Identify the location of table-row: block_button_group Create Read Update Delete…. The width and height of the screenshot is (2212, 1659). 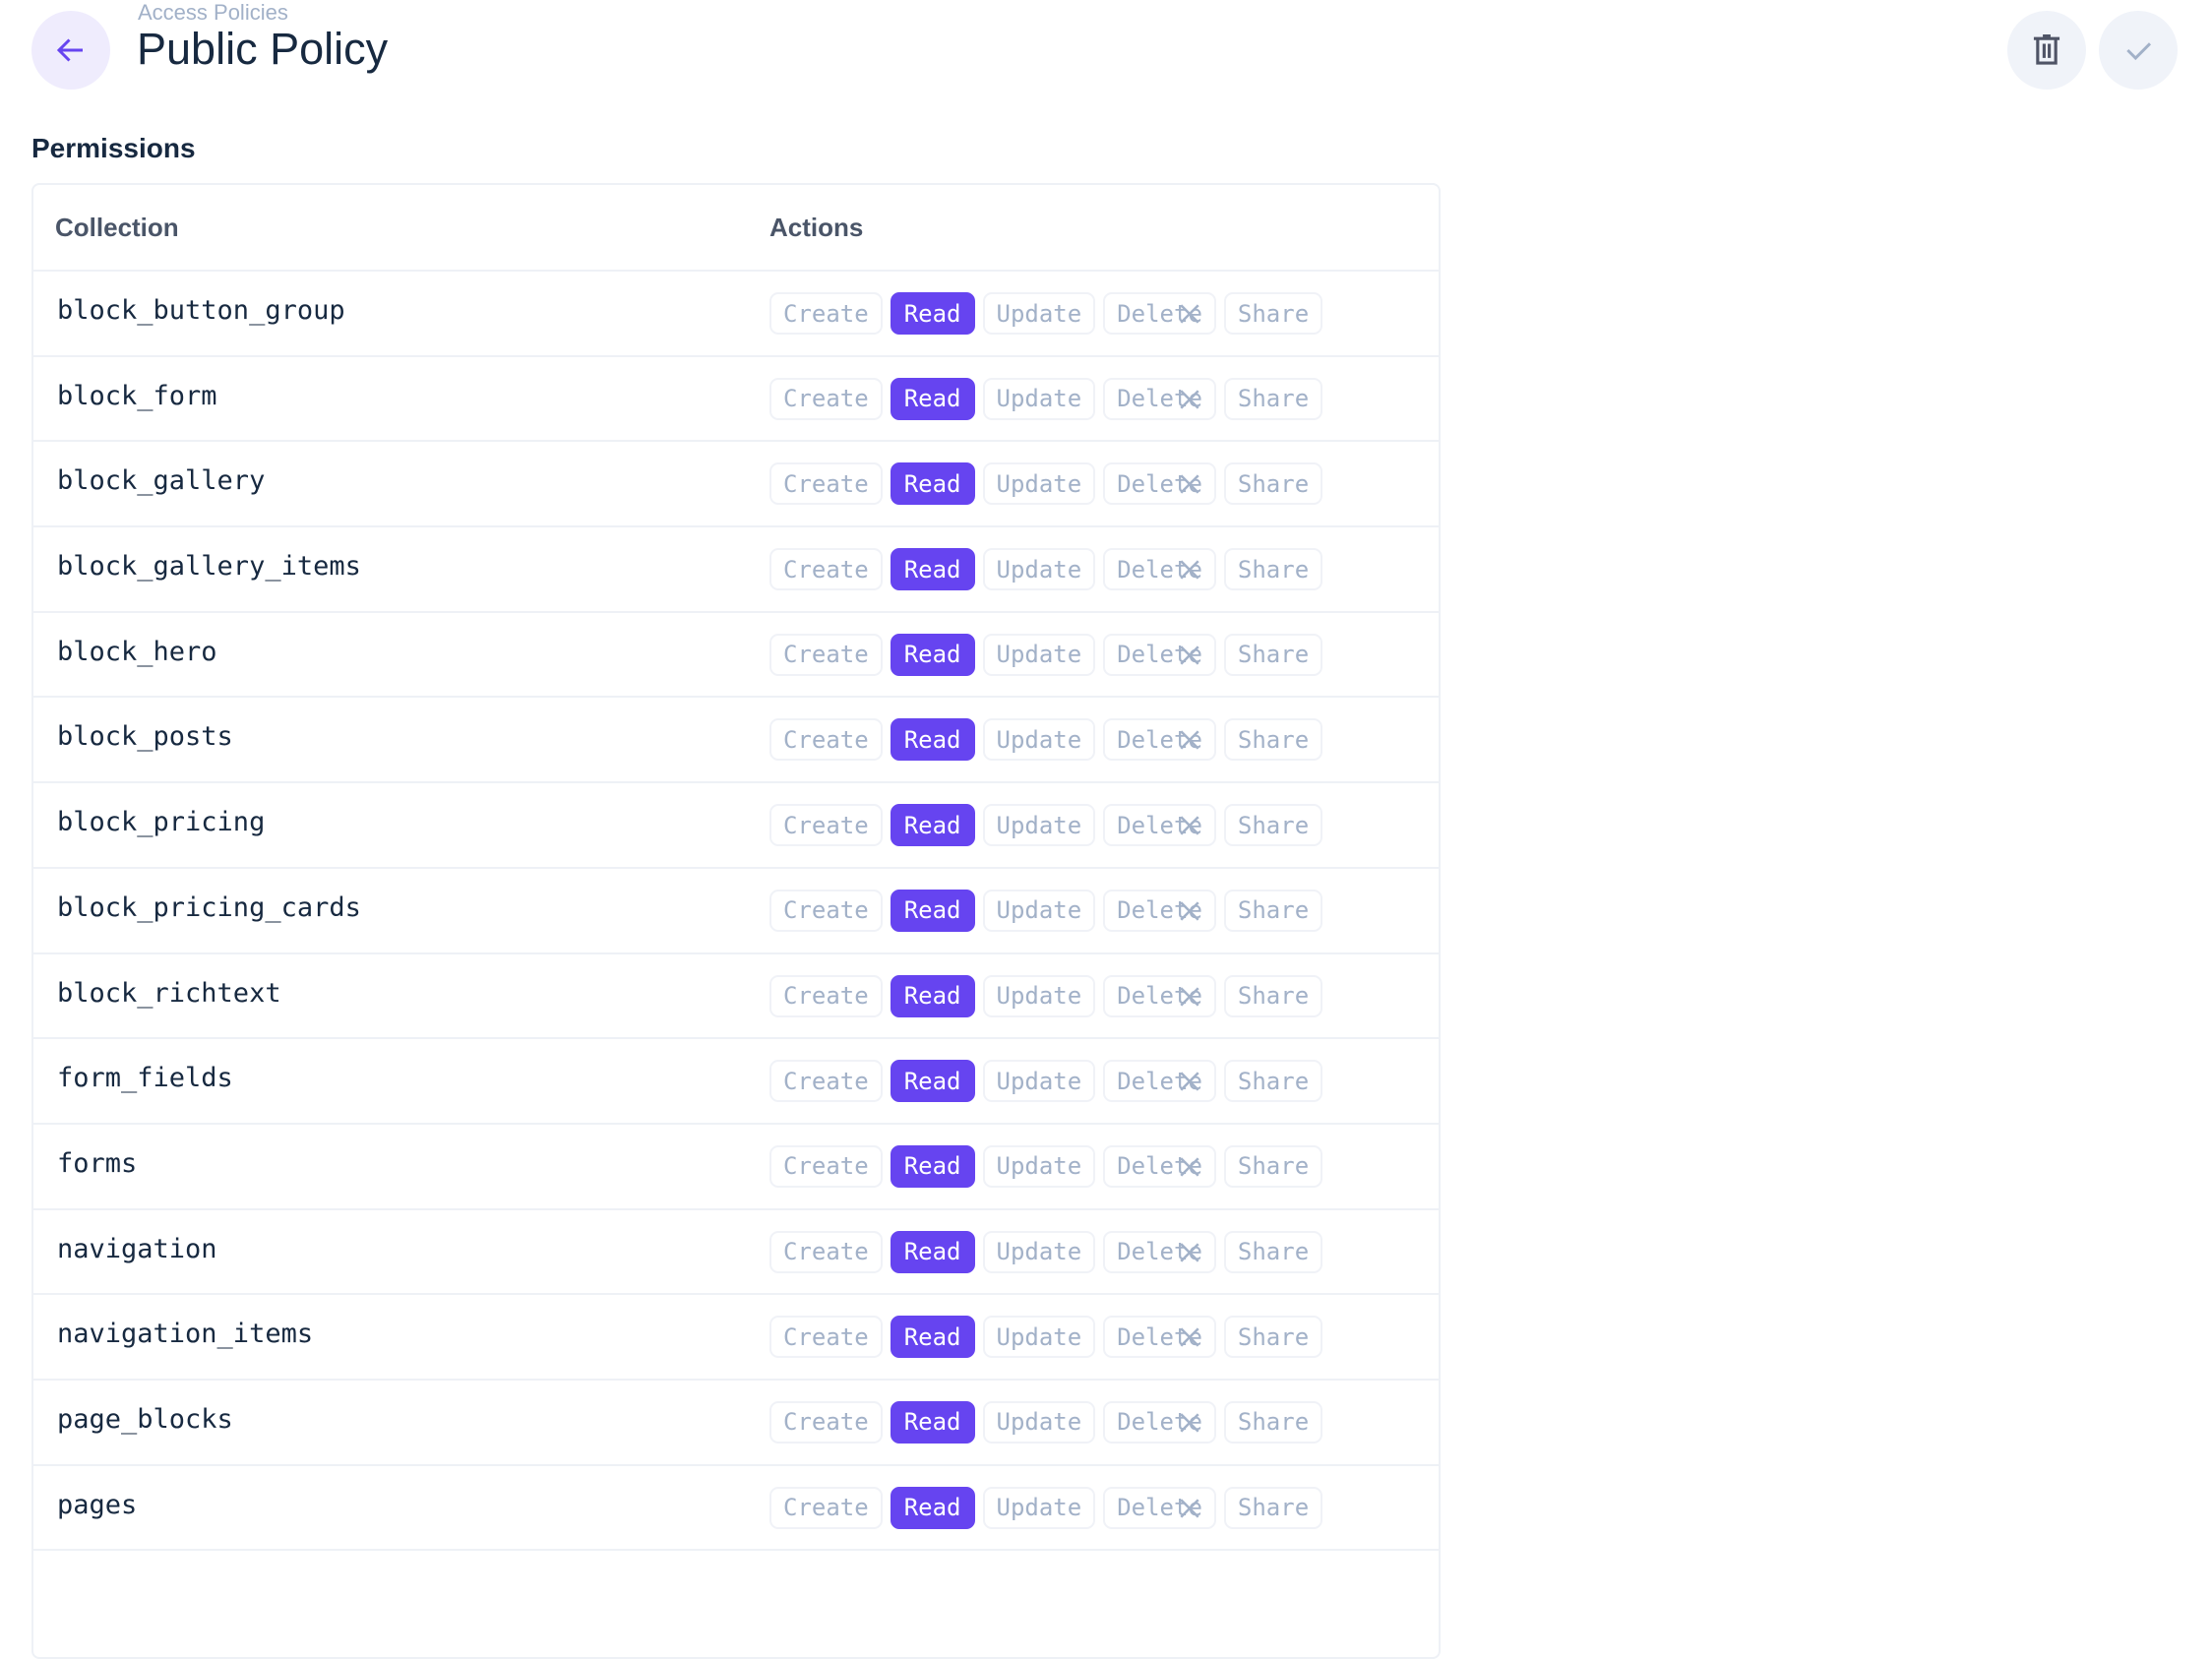
(736, 314).